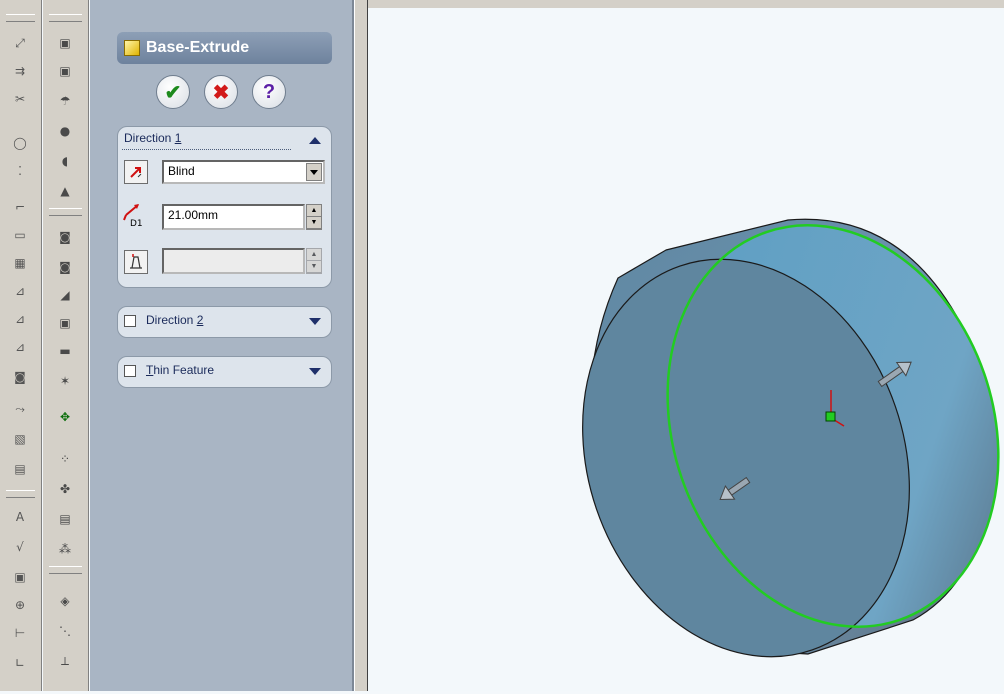 This screenshot has height=694, width=1004. I want to click on mirror-icon: ⊿, so click(20, 291).